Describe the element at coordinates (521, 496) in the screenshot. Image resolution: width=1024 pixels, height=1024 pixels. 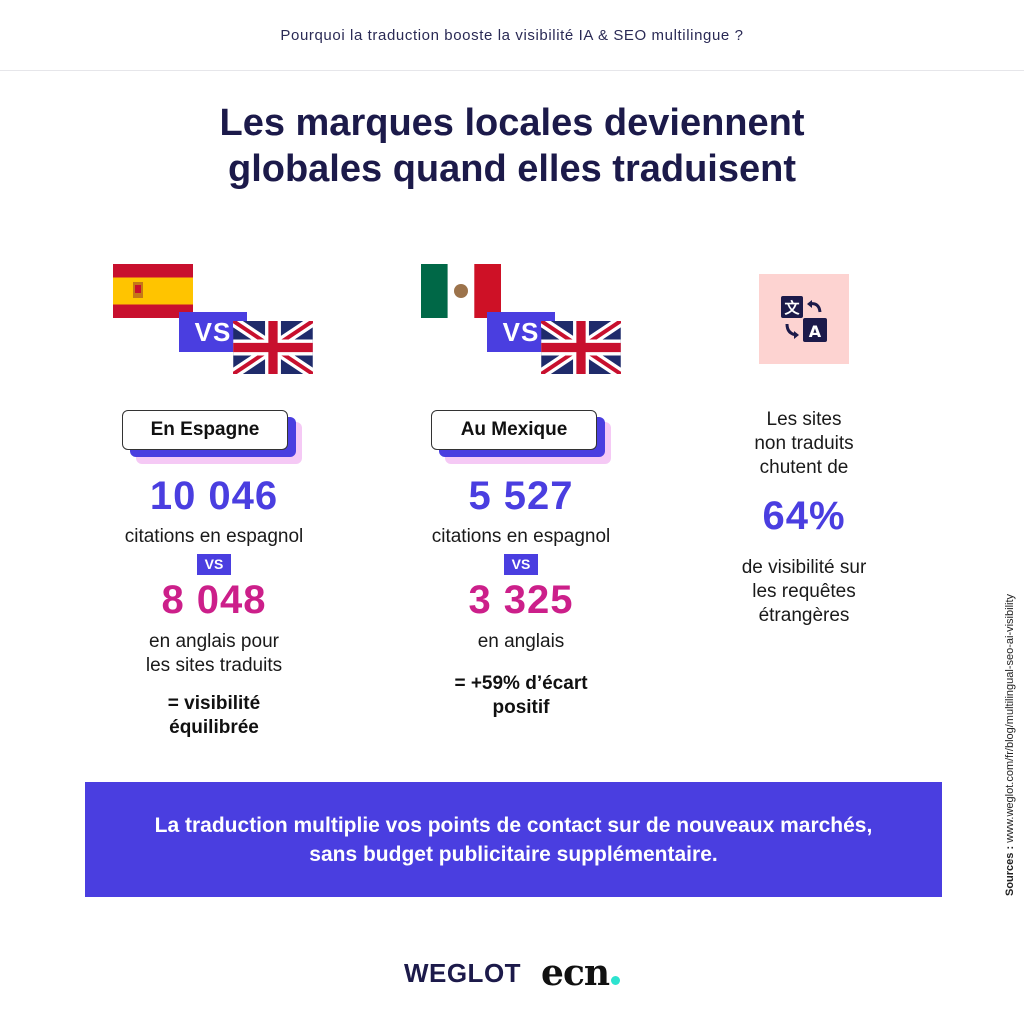
I see `spanish-citations-value: 5 527` at that location.